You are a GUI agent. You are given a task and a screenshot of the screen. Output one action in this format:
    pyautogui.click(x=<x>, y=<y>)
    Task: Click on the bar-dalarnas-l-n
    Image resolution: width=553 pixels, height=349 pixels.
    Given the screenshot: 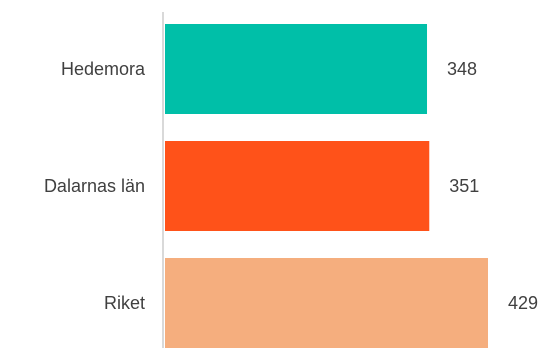 What is the action you would take?
    pyautogui.click(x=297, y=186)
    